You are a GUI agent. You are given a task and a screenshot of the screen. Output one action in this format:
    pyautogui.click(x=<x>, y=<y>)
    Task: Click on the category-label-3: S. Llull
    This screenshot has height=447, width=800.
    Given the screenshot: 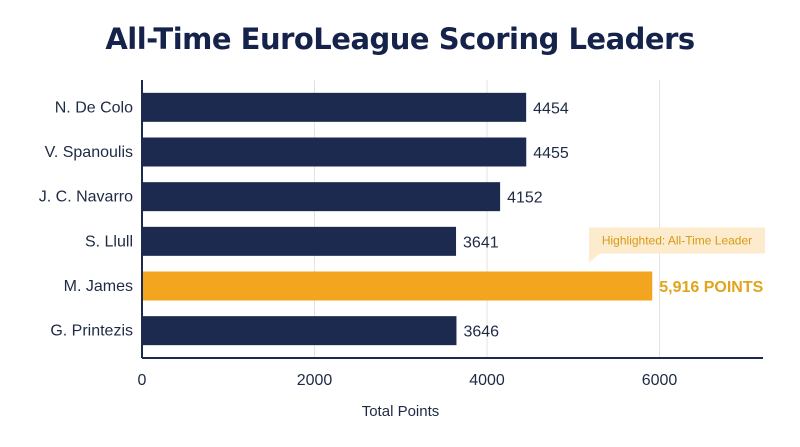 What is the action you would take?
    pyautogui.click(x=109, y=241)
    